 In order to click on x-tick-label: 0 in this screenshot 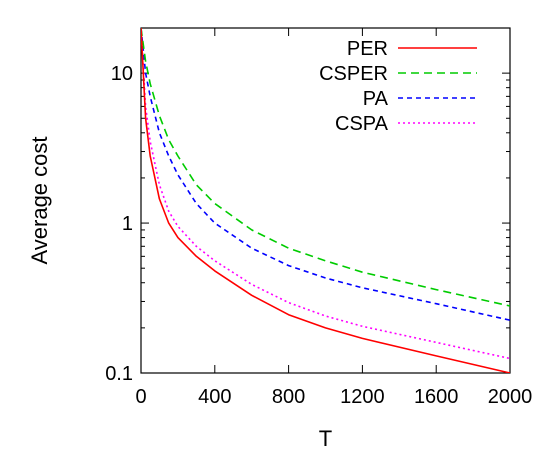, I will do `click(140, 397)`.